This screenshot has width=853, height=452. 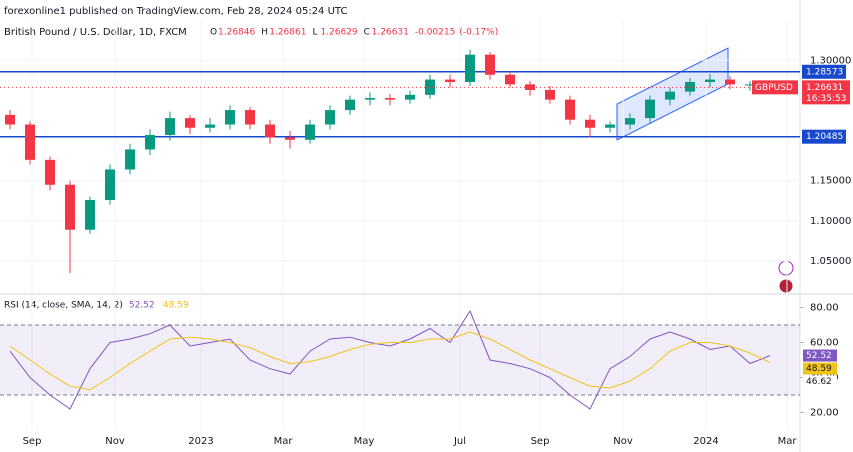 I want to click on rsi-line, so click(x=390, y=361).